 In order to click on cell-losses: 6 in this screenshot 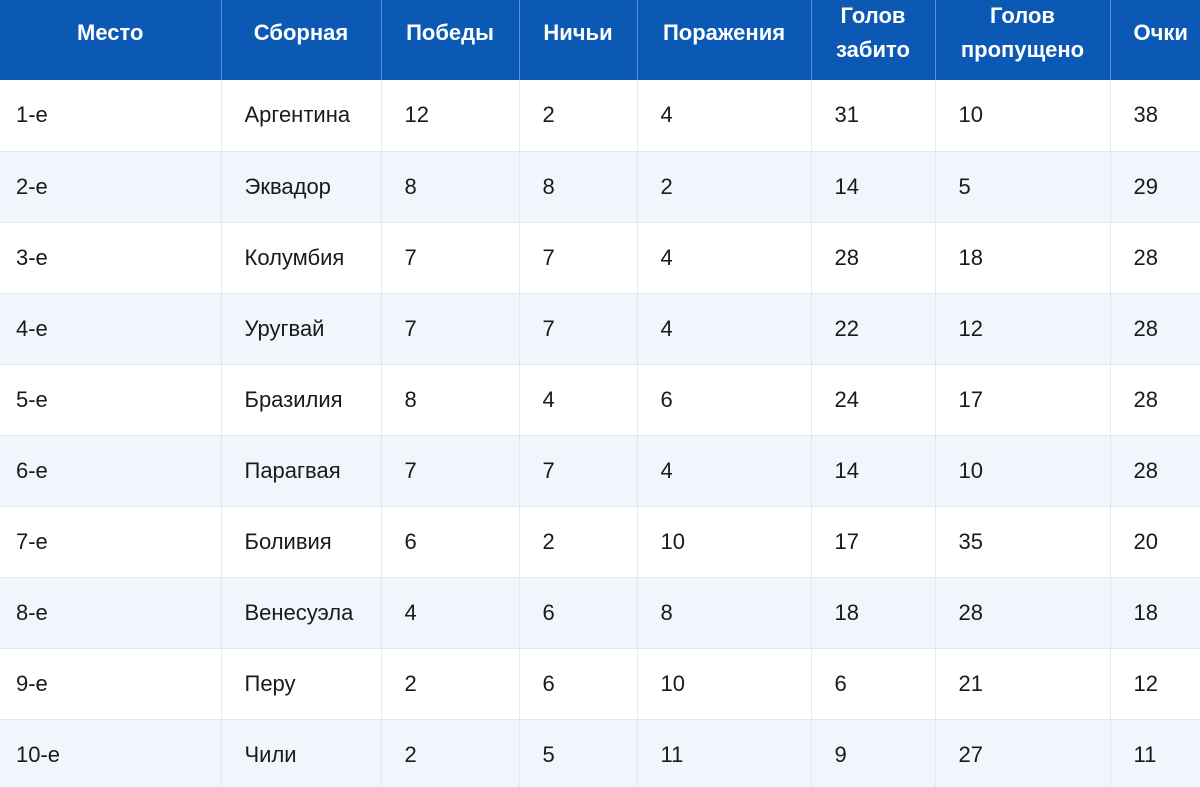, I will do `click(724, 400)`.